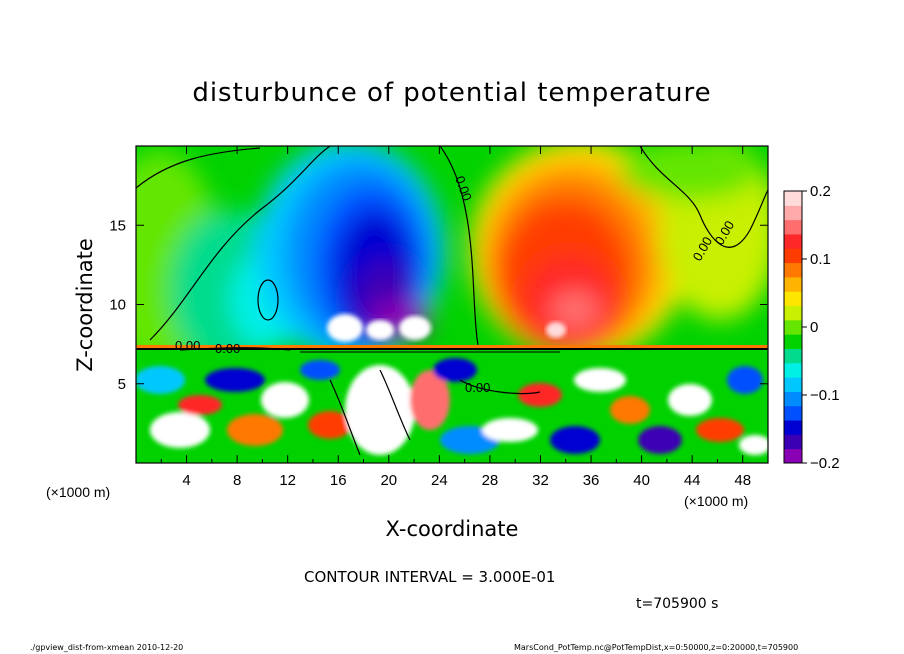 Image resolution: width=904 pixels, height=654 pixels. What do you see at coordinates (287, 480) in the screenshot?
I see `x-tick-label: 12` at bounding box center [287, 480].